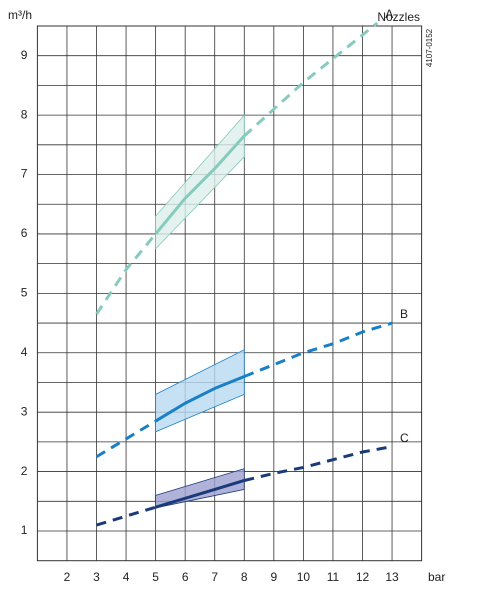 The width and height of the screenshot is (481, 605). I want to click on y-tick-label: 4, so click(24, 352).